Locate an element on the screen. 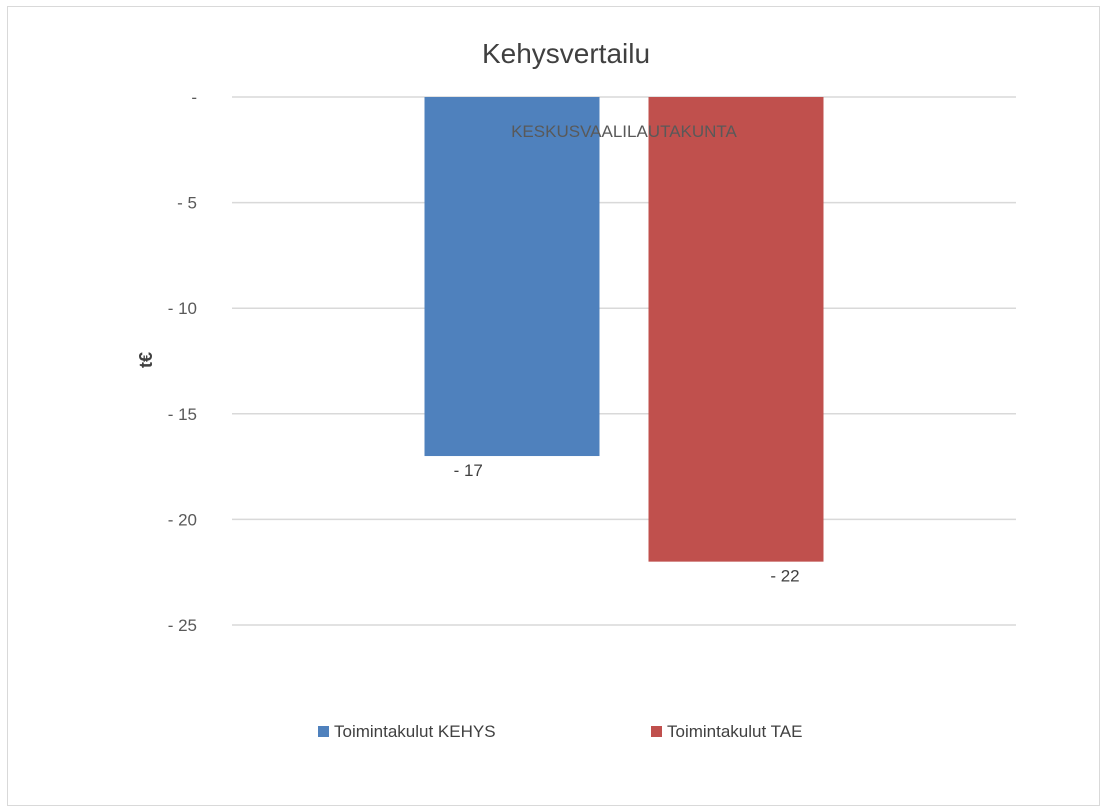  data-label: - 22 is located at coordinates (784, 576).